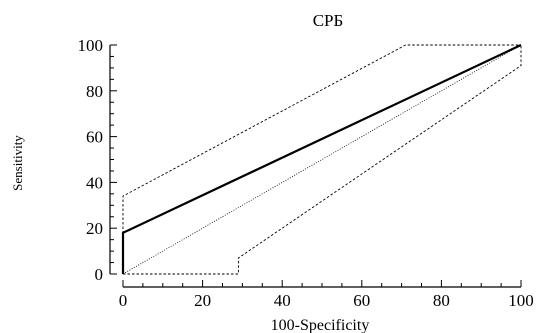  I want to click on x-axis-label: 100-Specificity, so click(320, 325).